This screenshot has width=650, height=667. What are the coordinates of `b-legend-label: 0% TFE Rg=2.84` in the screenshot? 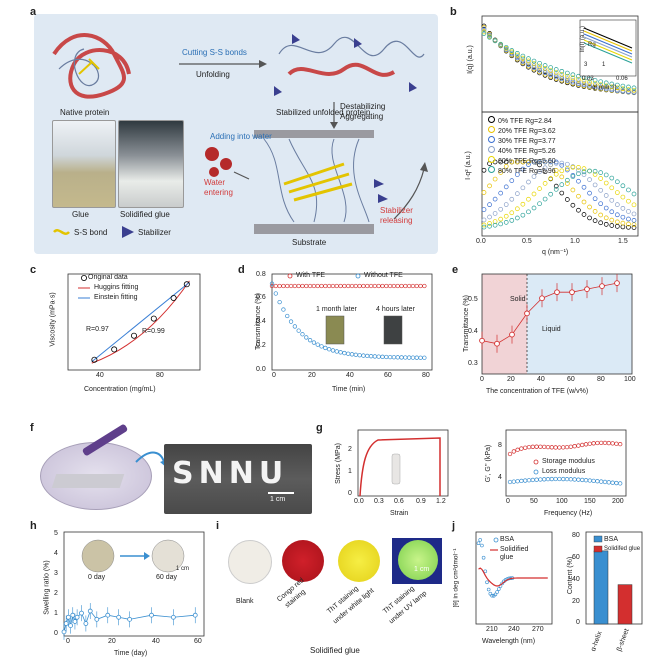 It's located at (525, 121).